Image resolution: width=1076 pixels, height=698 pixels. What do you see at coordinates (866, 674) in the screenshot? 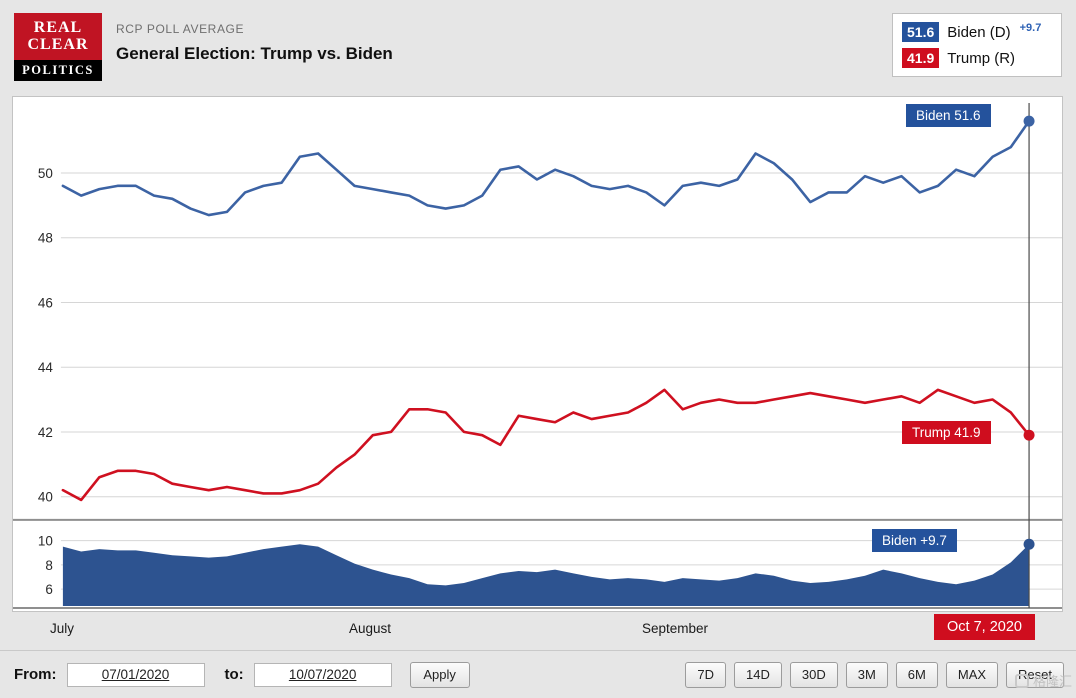
I see `range-button-3m: 3M` at bounding box center [866, 674].